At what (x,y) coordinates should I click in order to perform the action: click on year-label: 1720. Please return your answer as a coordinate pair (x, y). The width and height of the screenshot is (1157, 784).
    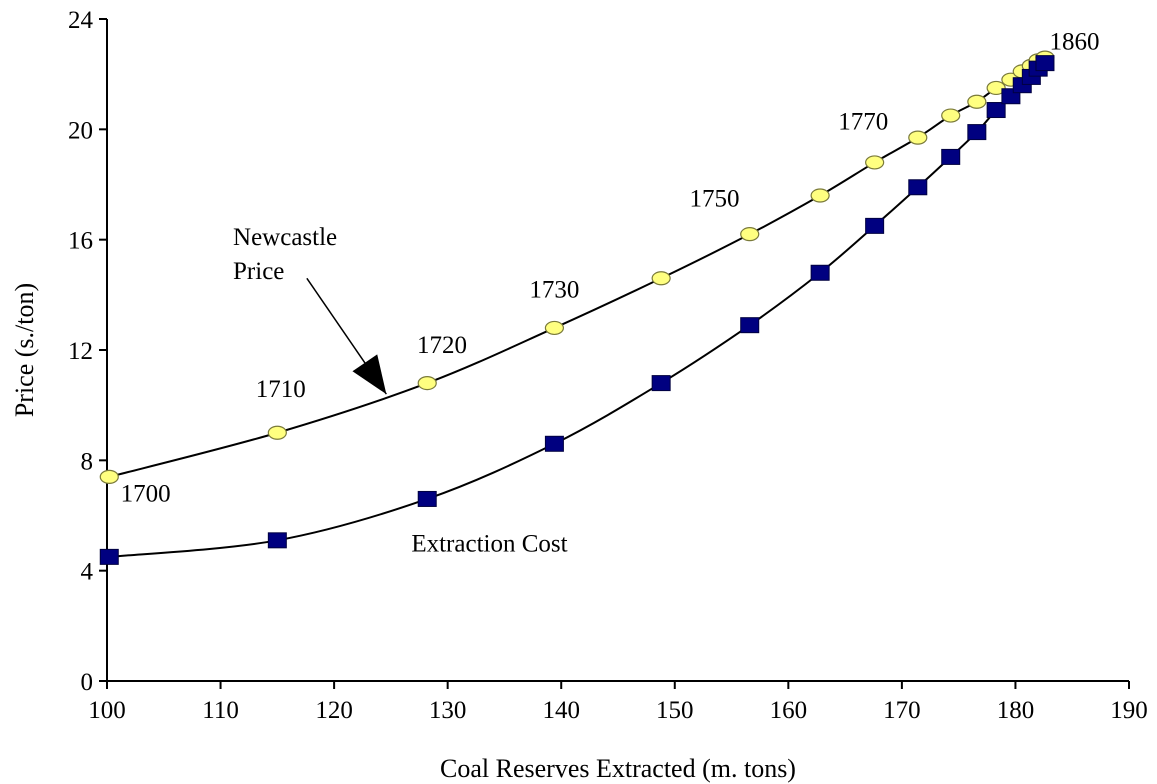
    Looking at the image, I should click on (442, 345).